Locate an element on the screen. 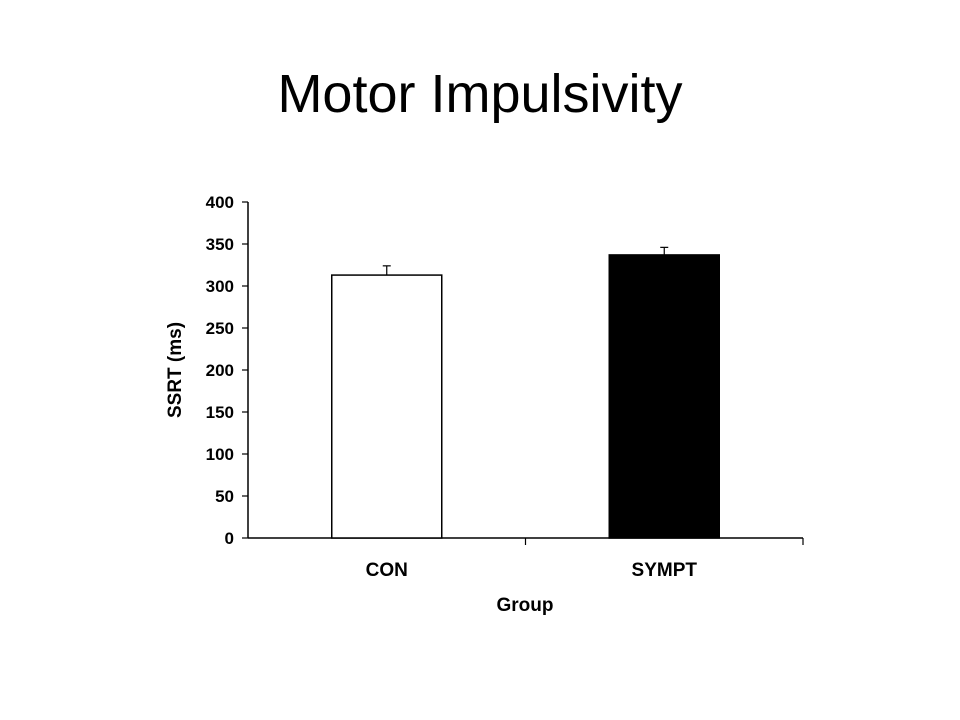 This screenshot has height=720, width=960. y-tick-label: 250 is located at coordinates (220, 328).